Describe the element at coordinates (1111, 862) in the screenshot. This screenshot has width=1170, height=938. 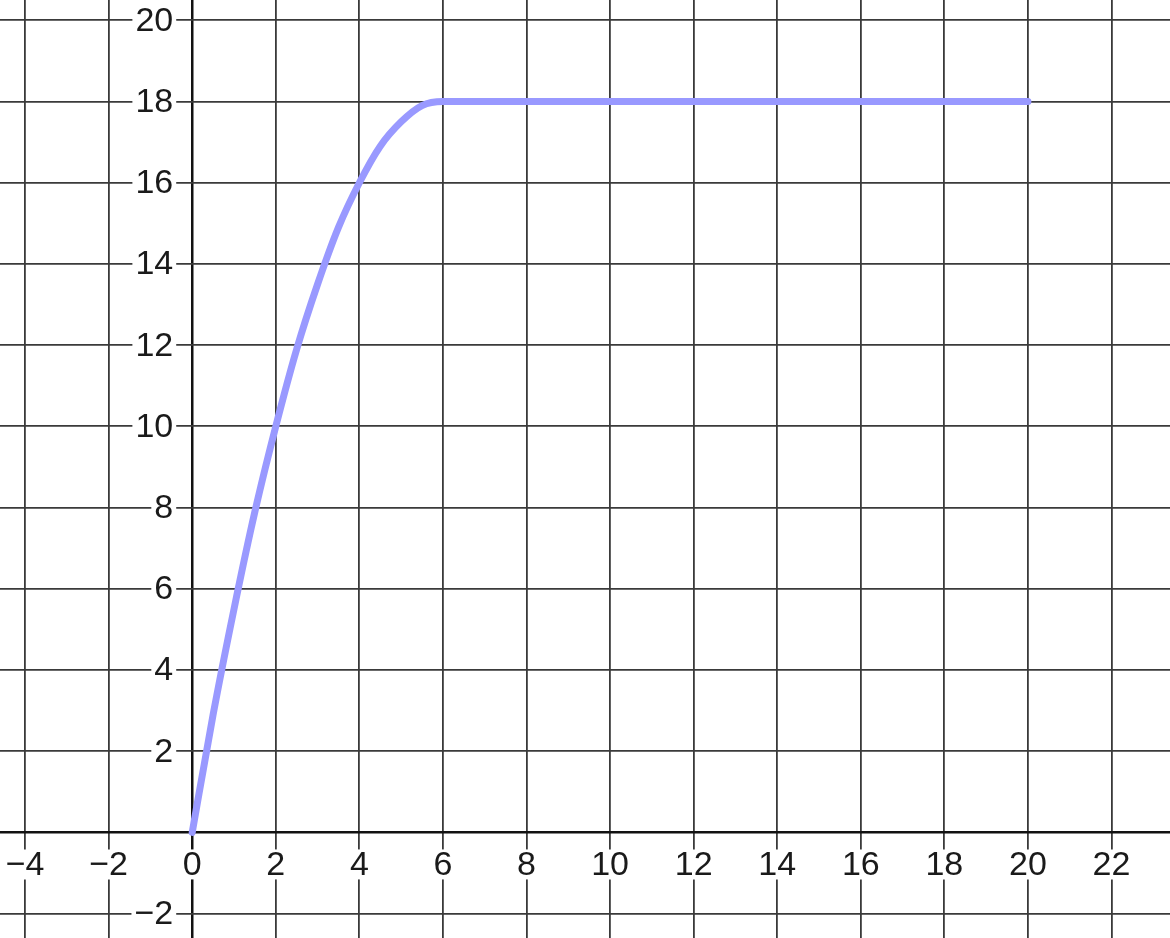
I see `x-tick-label: 22` at that location.